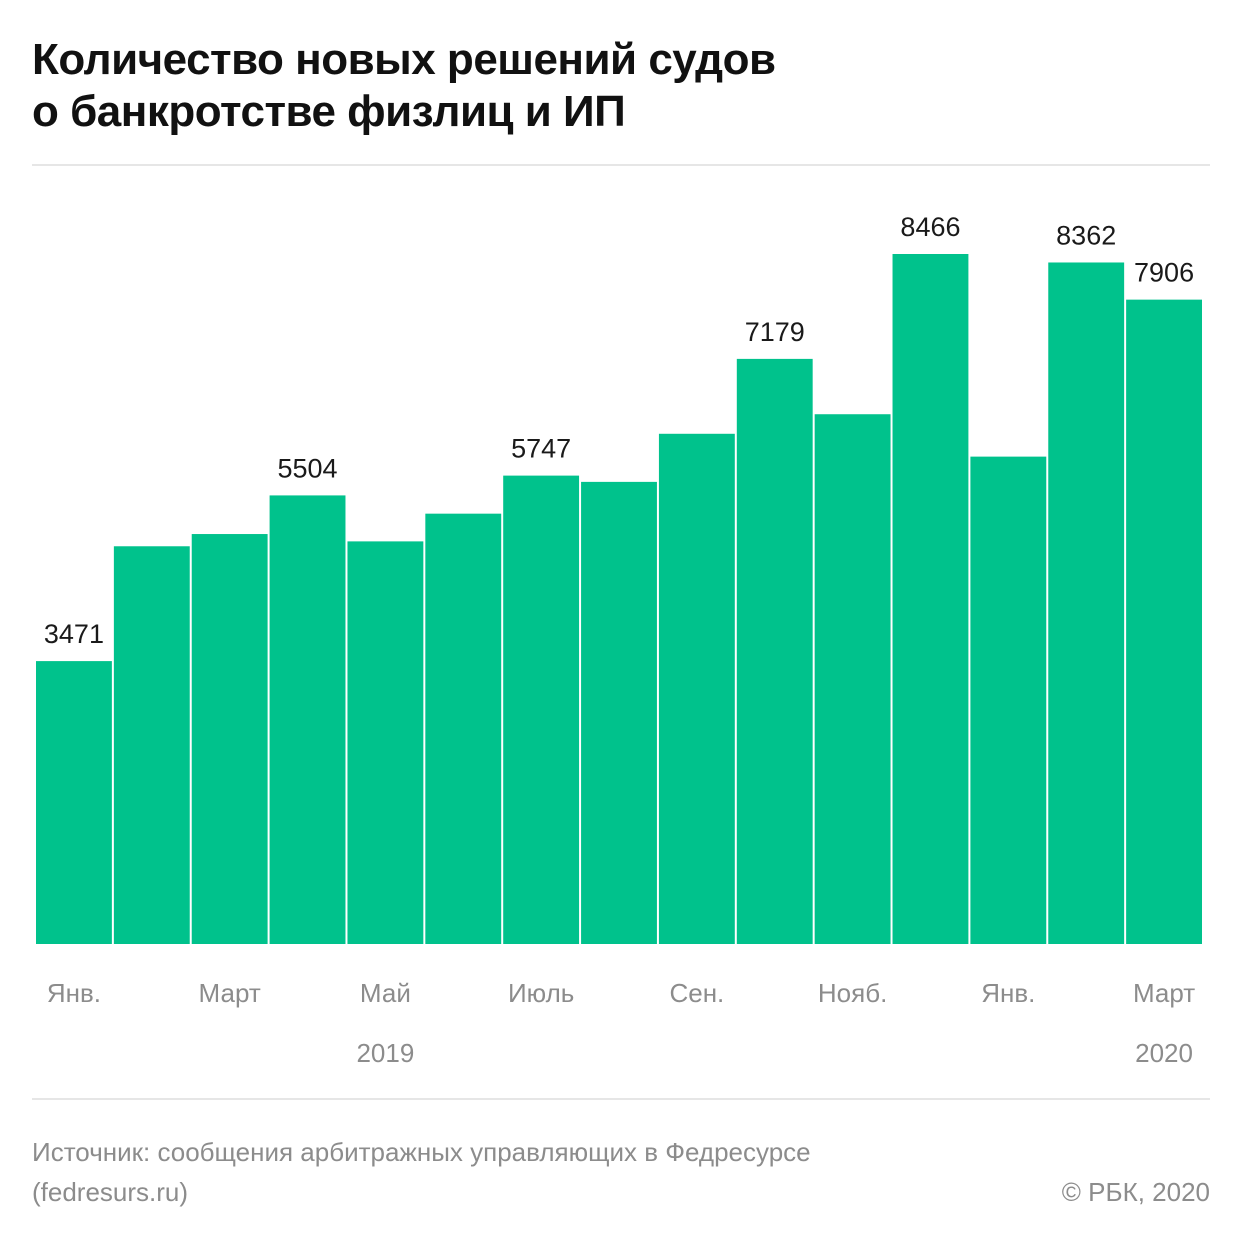 The image size is (1240, 1240). What do you see at coordinates (852, 993) in the screenshot?
I see `x-tick-label: Нояб.` at bounding box center [852, 993].